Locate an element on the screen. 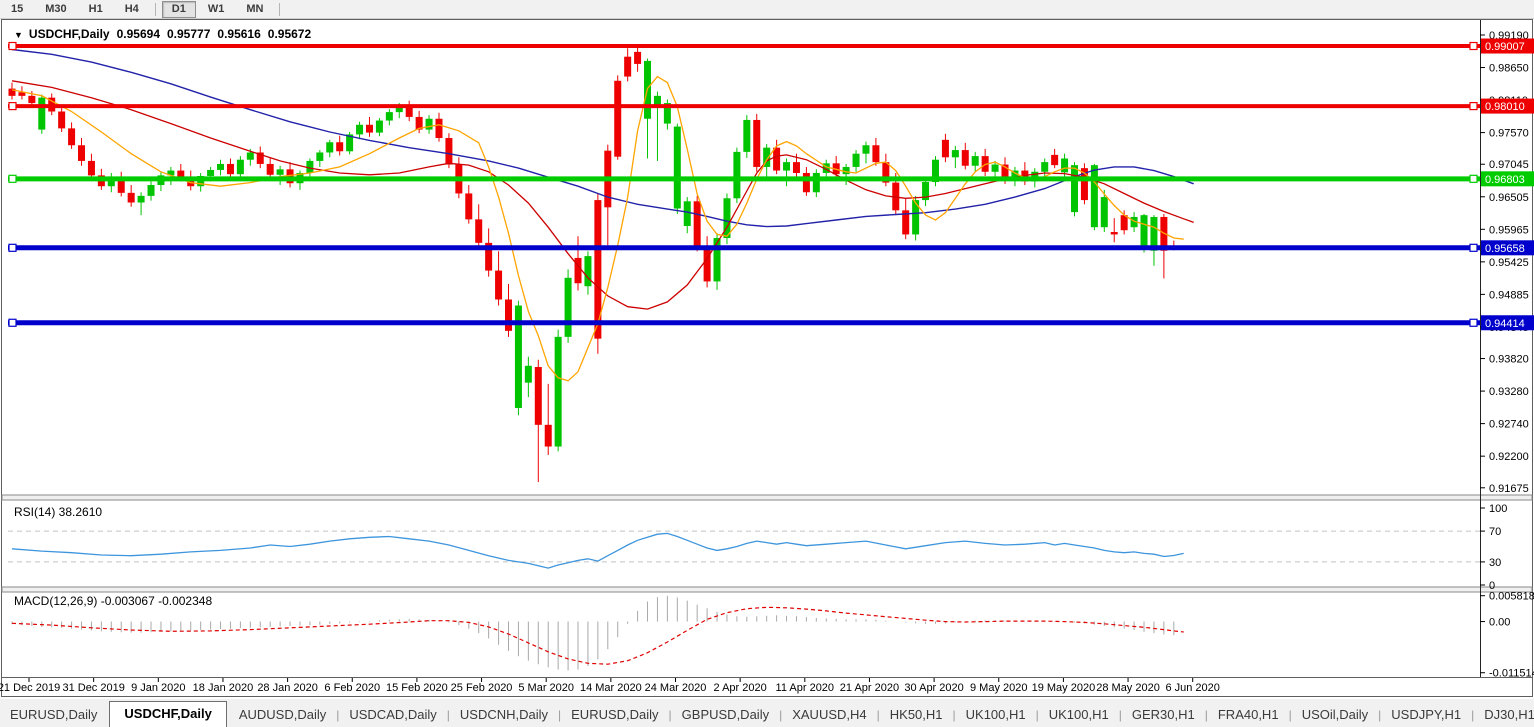 This screenshot has width=1534, height=727. tab-audusd-daily: AUDUSD,Daily is located at coordinates (282, 714).